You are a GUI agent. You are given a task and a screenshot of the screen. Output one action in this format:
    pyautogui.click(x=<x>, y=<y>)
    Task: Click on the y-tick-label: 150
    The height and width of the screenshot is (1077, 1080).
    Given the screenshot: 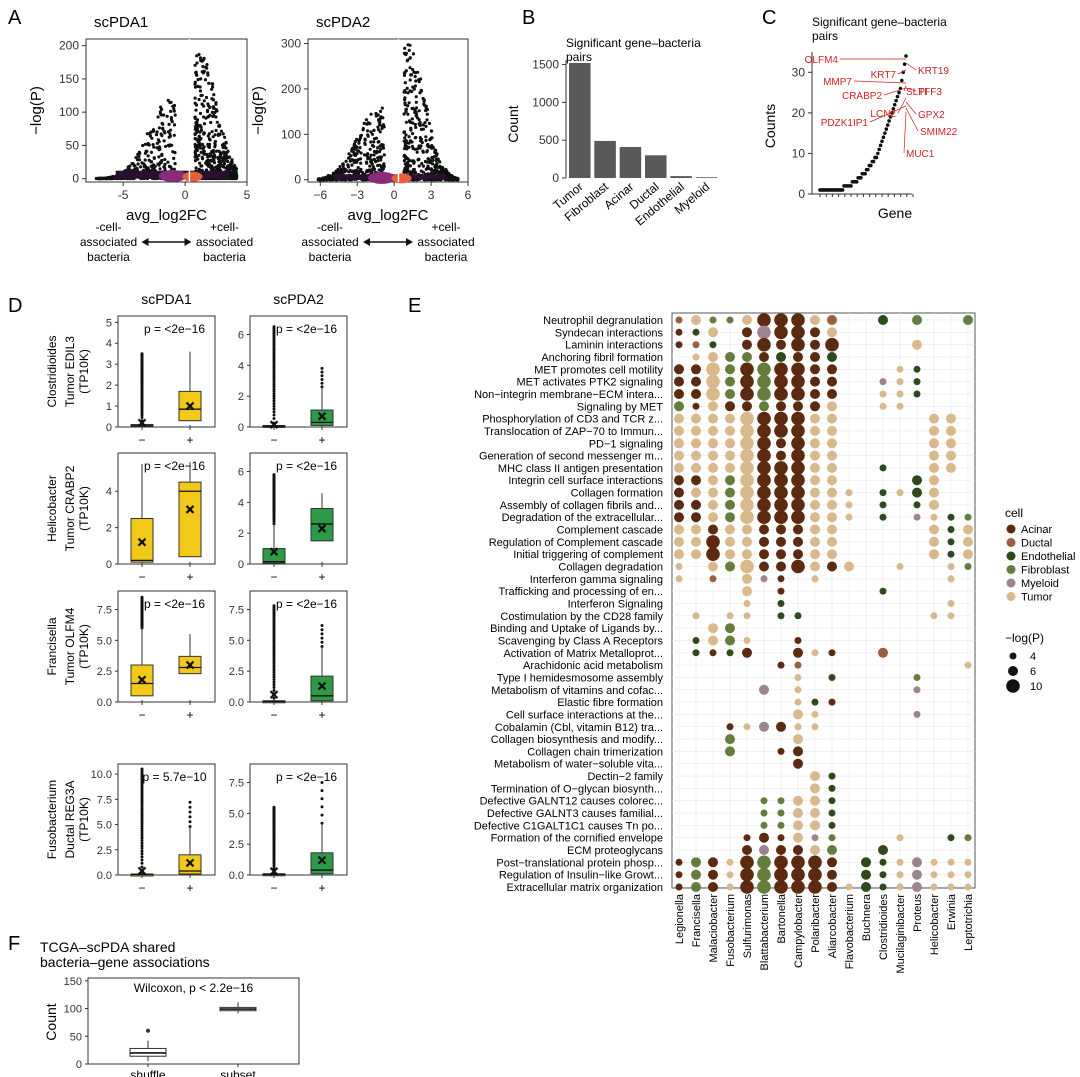 What is the action you would take?
    pyautogui.click(x=73, y=982)
    